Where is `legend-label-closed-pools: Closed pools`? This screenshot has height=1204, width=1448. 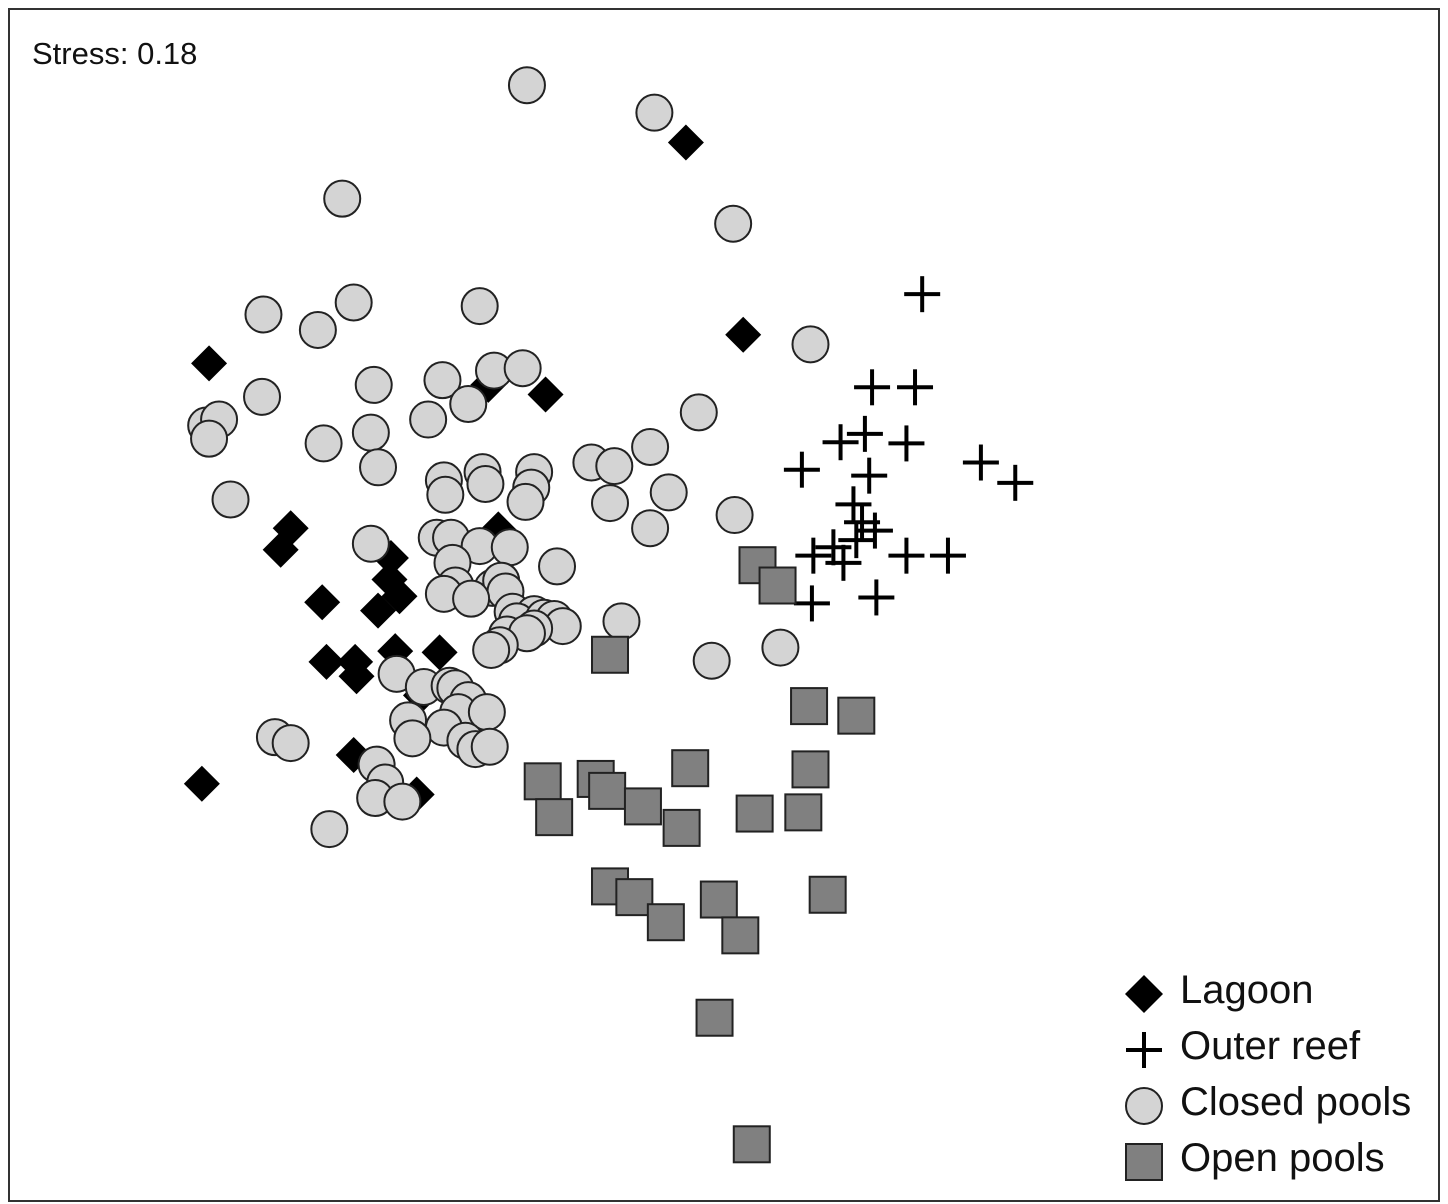
legend-label-closed-pools: Closed pools is located at coordinates (1296, 1102).